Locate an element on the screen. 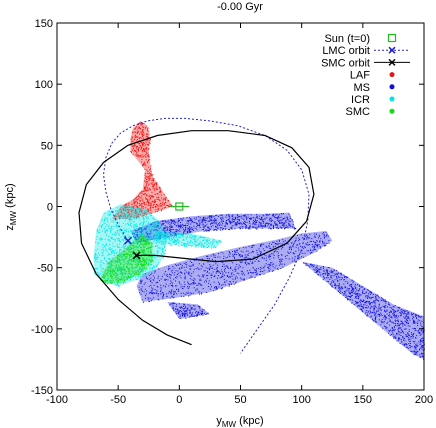  y-tick-label--150: -150 is located at coordinates (42, 391).